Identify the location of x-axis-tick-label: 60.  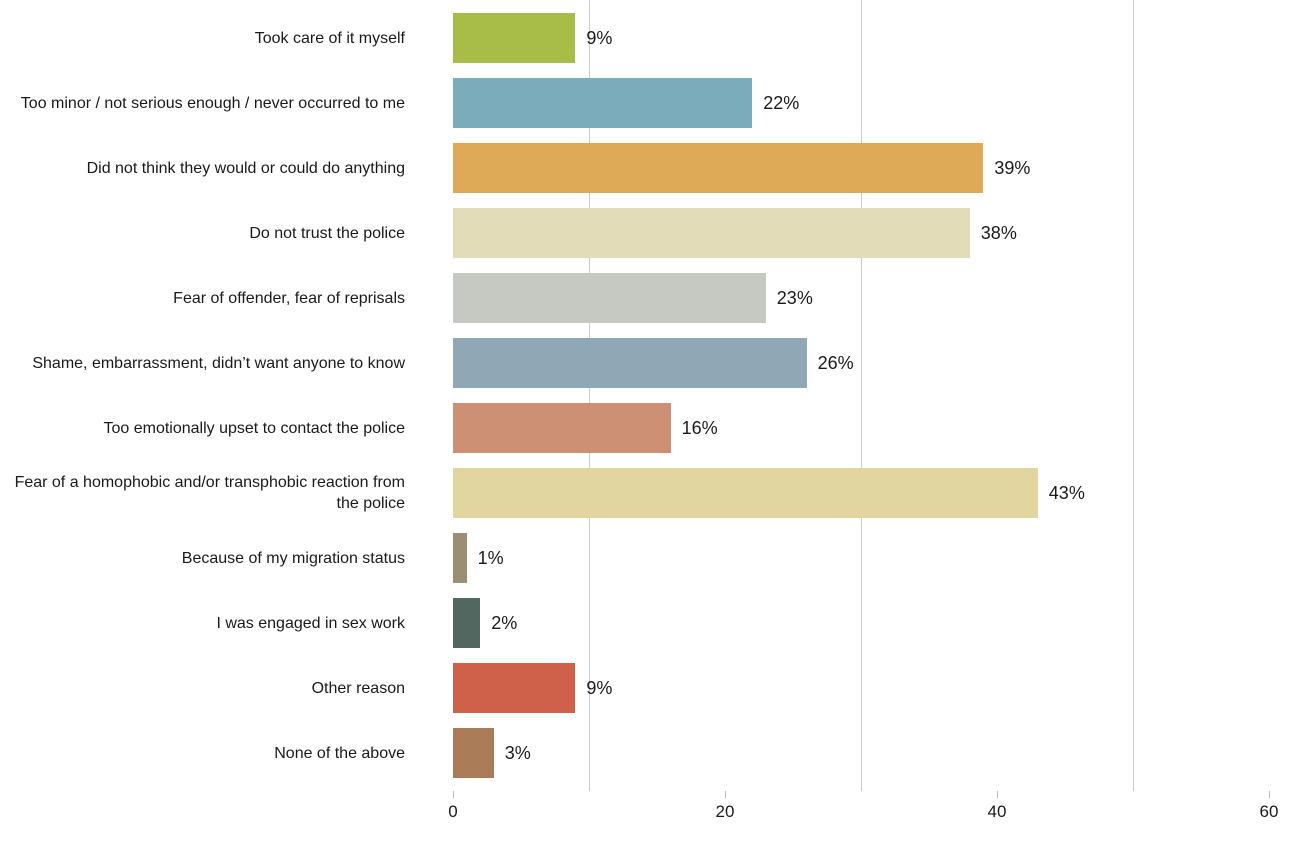
(1269, 811).